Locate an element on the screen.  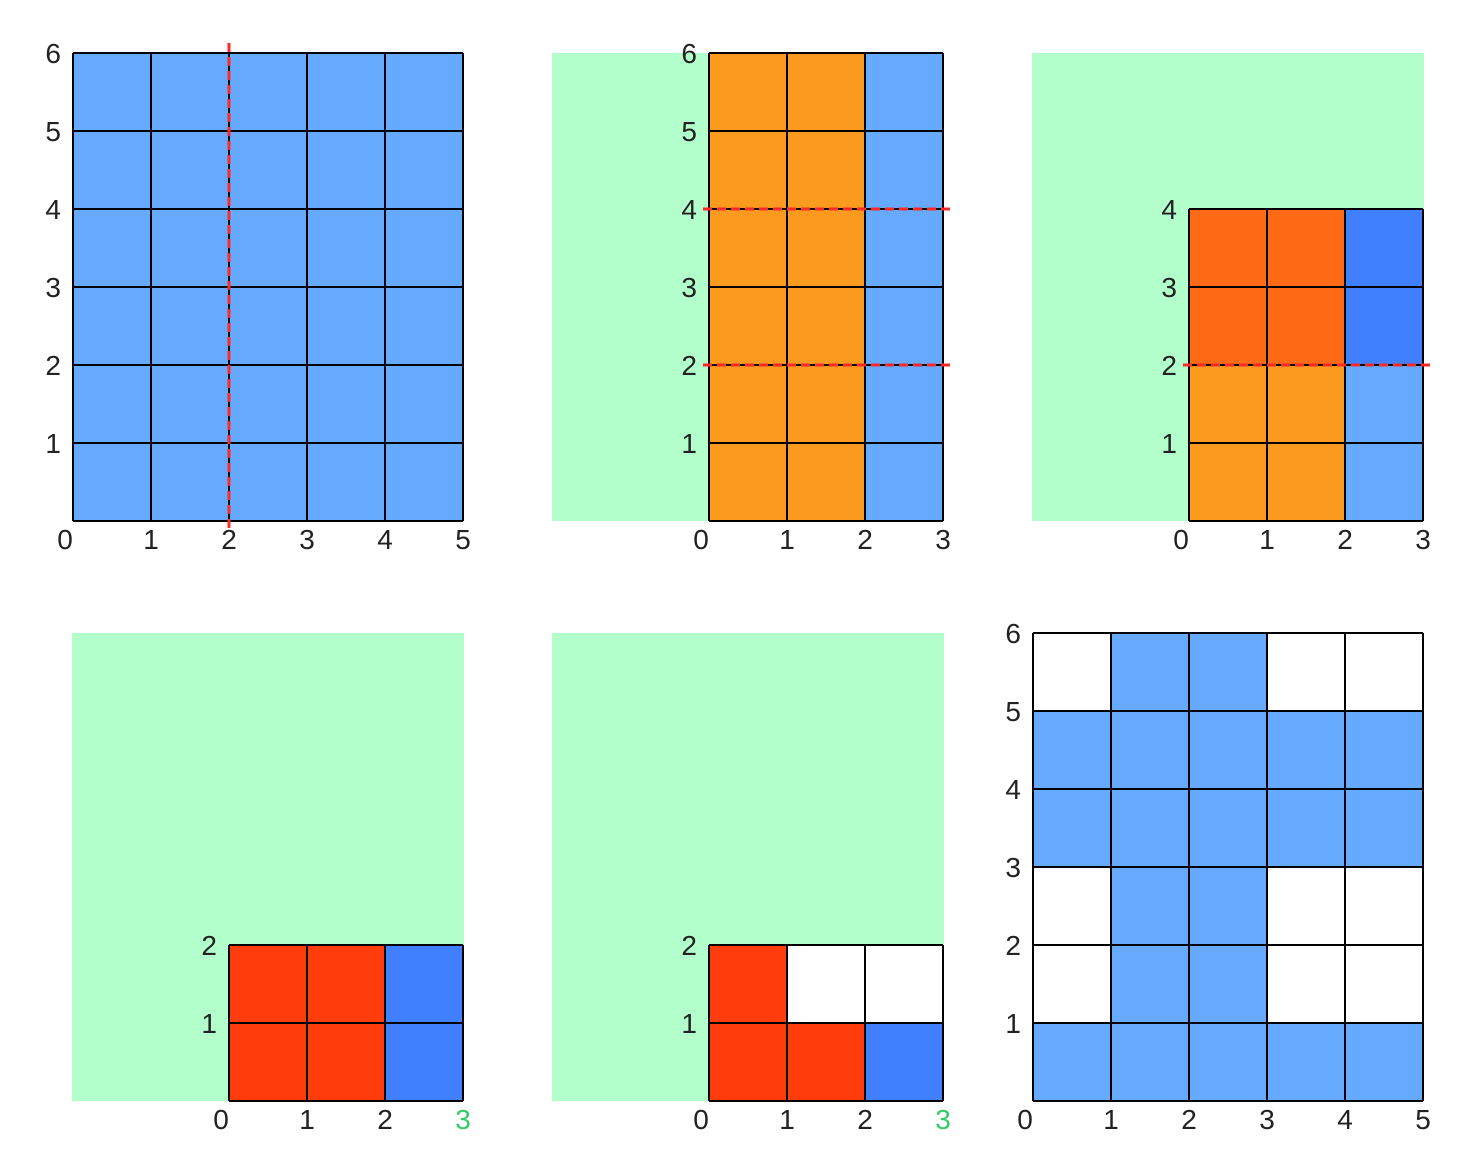
panel-6: 0 1 2 3 4 5 1 2 3 4 5 6 is located at coordinates (1217, 876).